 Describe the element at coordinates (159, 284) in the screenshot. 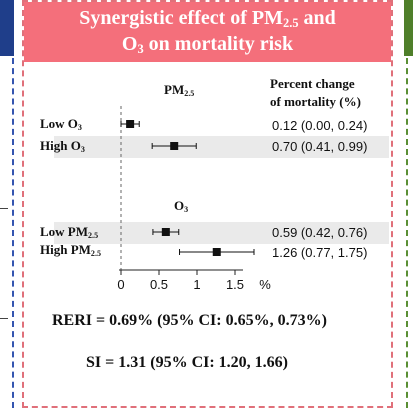

I see `x-tick-label: 0.5` at that location.